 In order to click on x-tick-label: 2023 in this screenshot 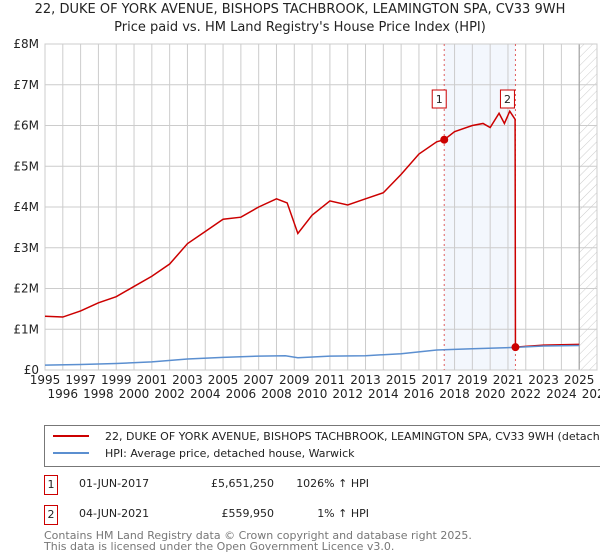, I will do `click(543, 380)`.